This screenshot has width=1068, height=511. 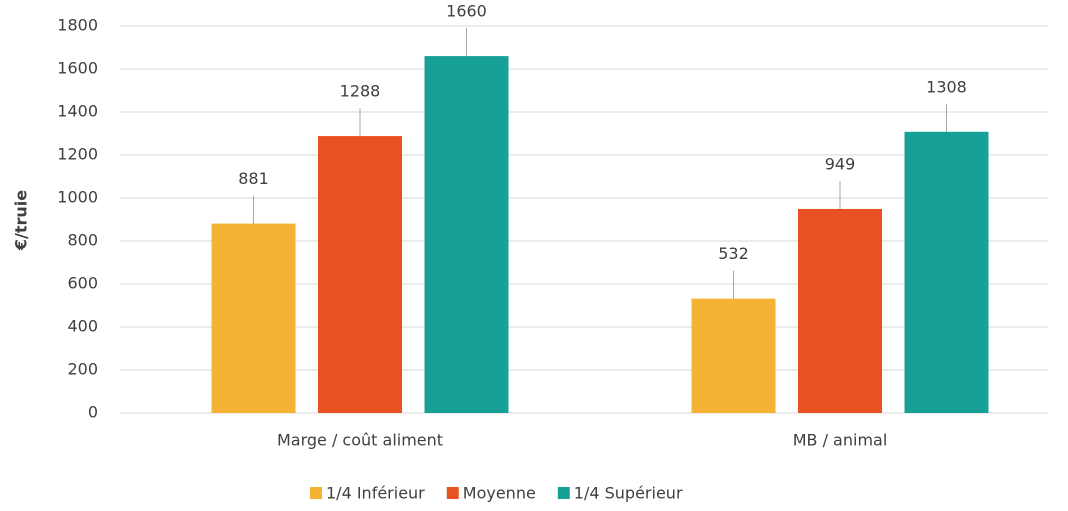 I want to click on y-tick-label: 800, so click(x=82, y=240).